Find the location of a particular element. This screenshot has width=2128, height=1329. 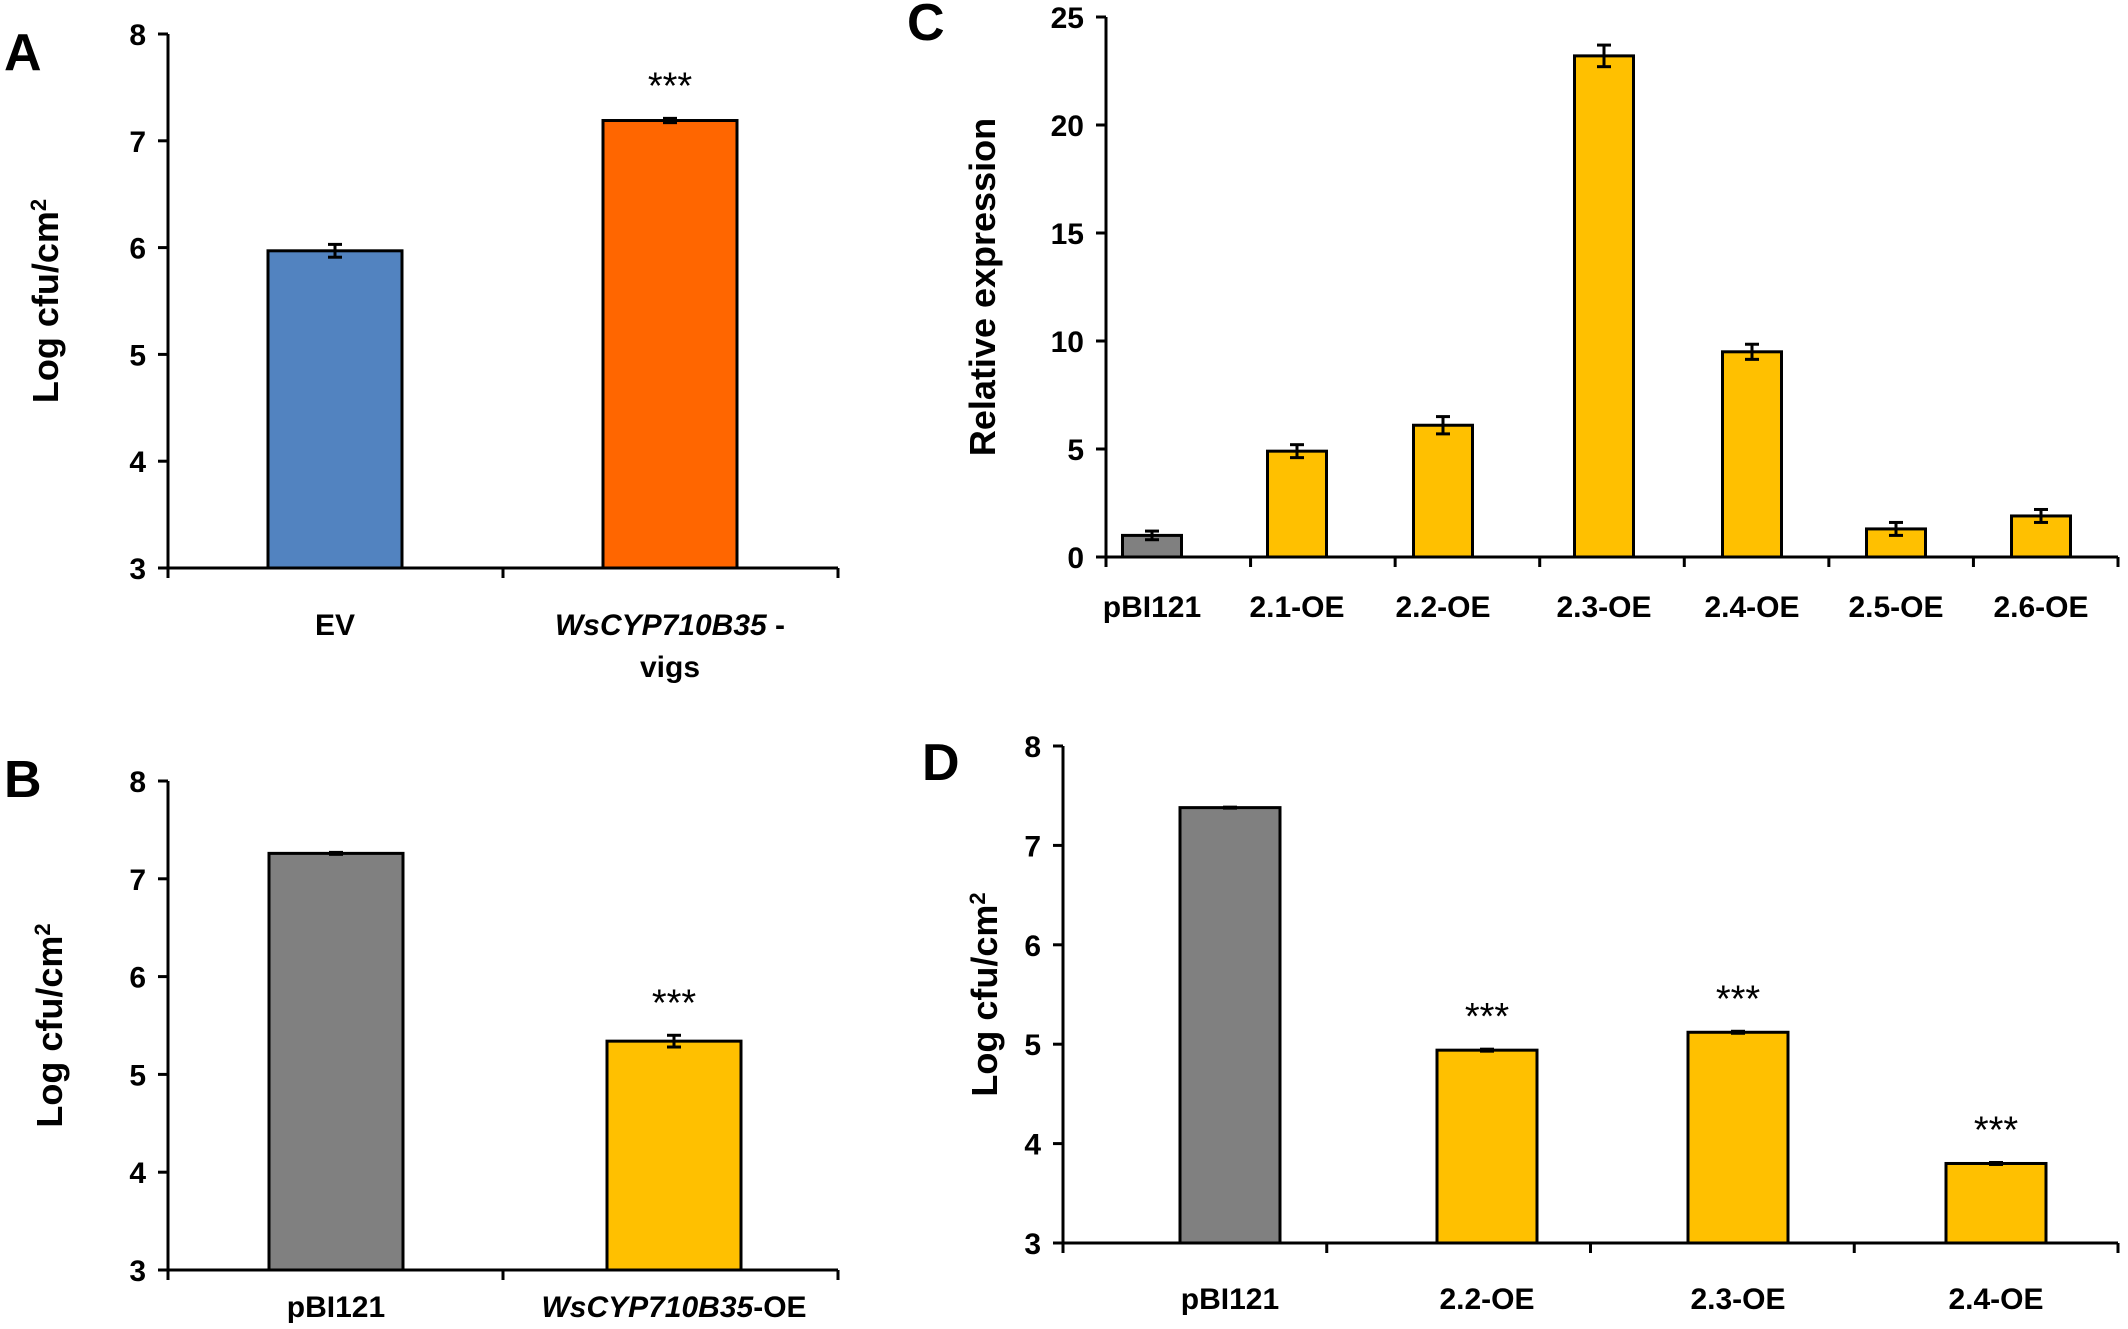

panel-letter: A is located at coordinates (23, 53).